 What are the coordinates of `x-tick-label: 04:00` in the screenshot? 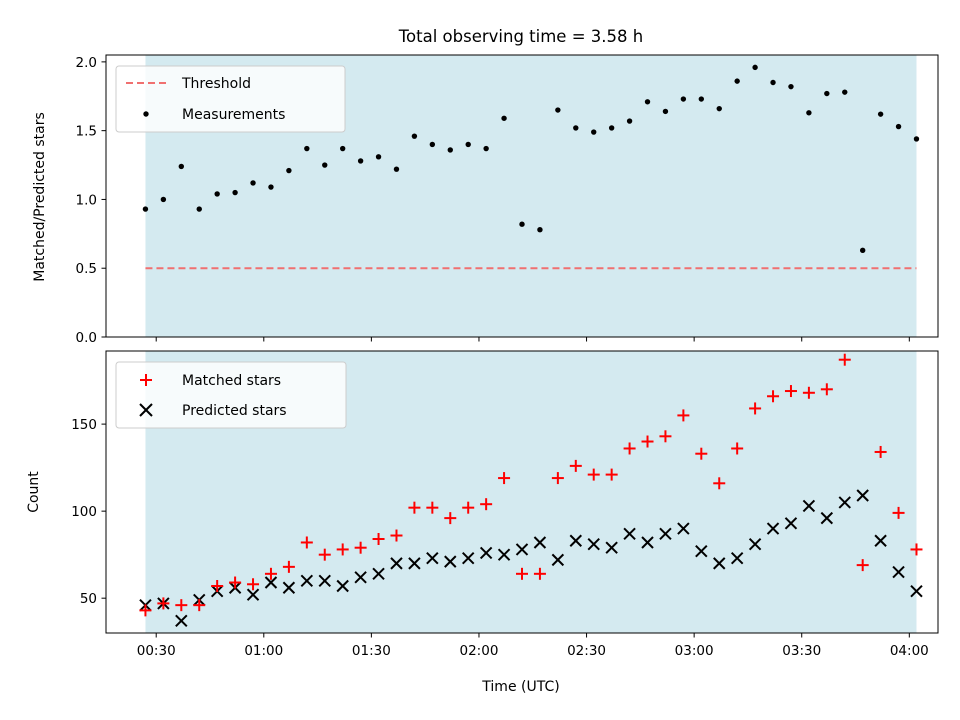 It's located at (909, 651).